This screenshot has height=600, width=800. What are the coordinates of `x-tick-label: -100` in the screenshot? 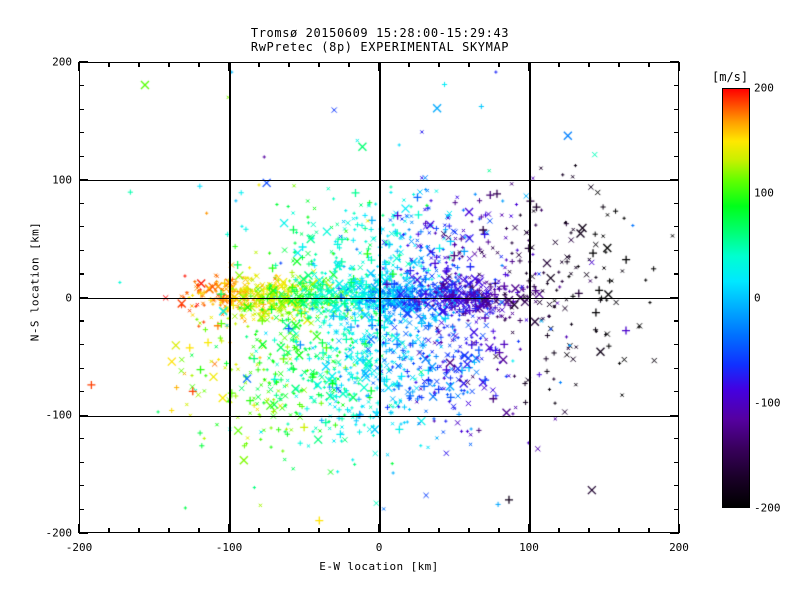 It's located at (229, 547).